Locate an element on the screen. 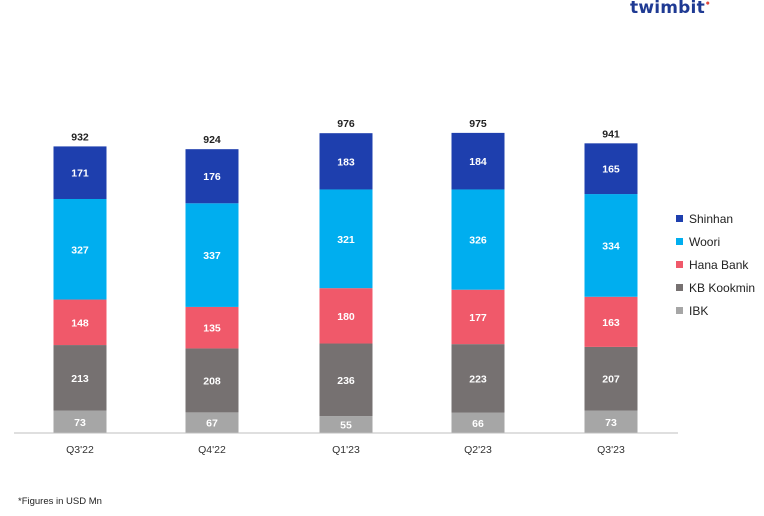 The height and width of the screenshot is (516, 764). legend-item-woori: Woori is located at coordinates (715, 241).